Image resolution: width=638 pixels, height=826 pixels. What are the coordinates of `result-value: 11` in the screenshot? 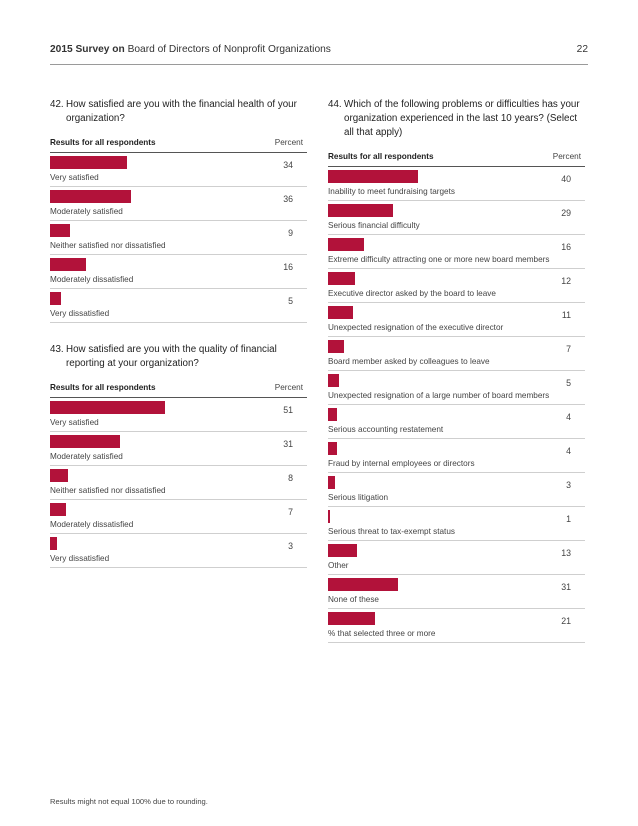 It's located at (566, 315).